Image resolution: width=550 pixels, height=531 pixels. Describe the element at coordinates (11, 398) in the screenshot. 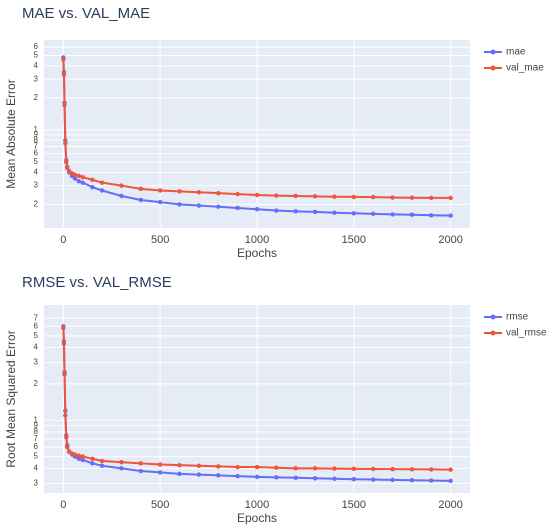

I see `y-axis-label: Root Mean Squared Error` at that location.